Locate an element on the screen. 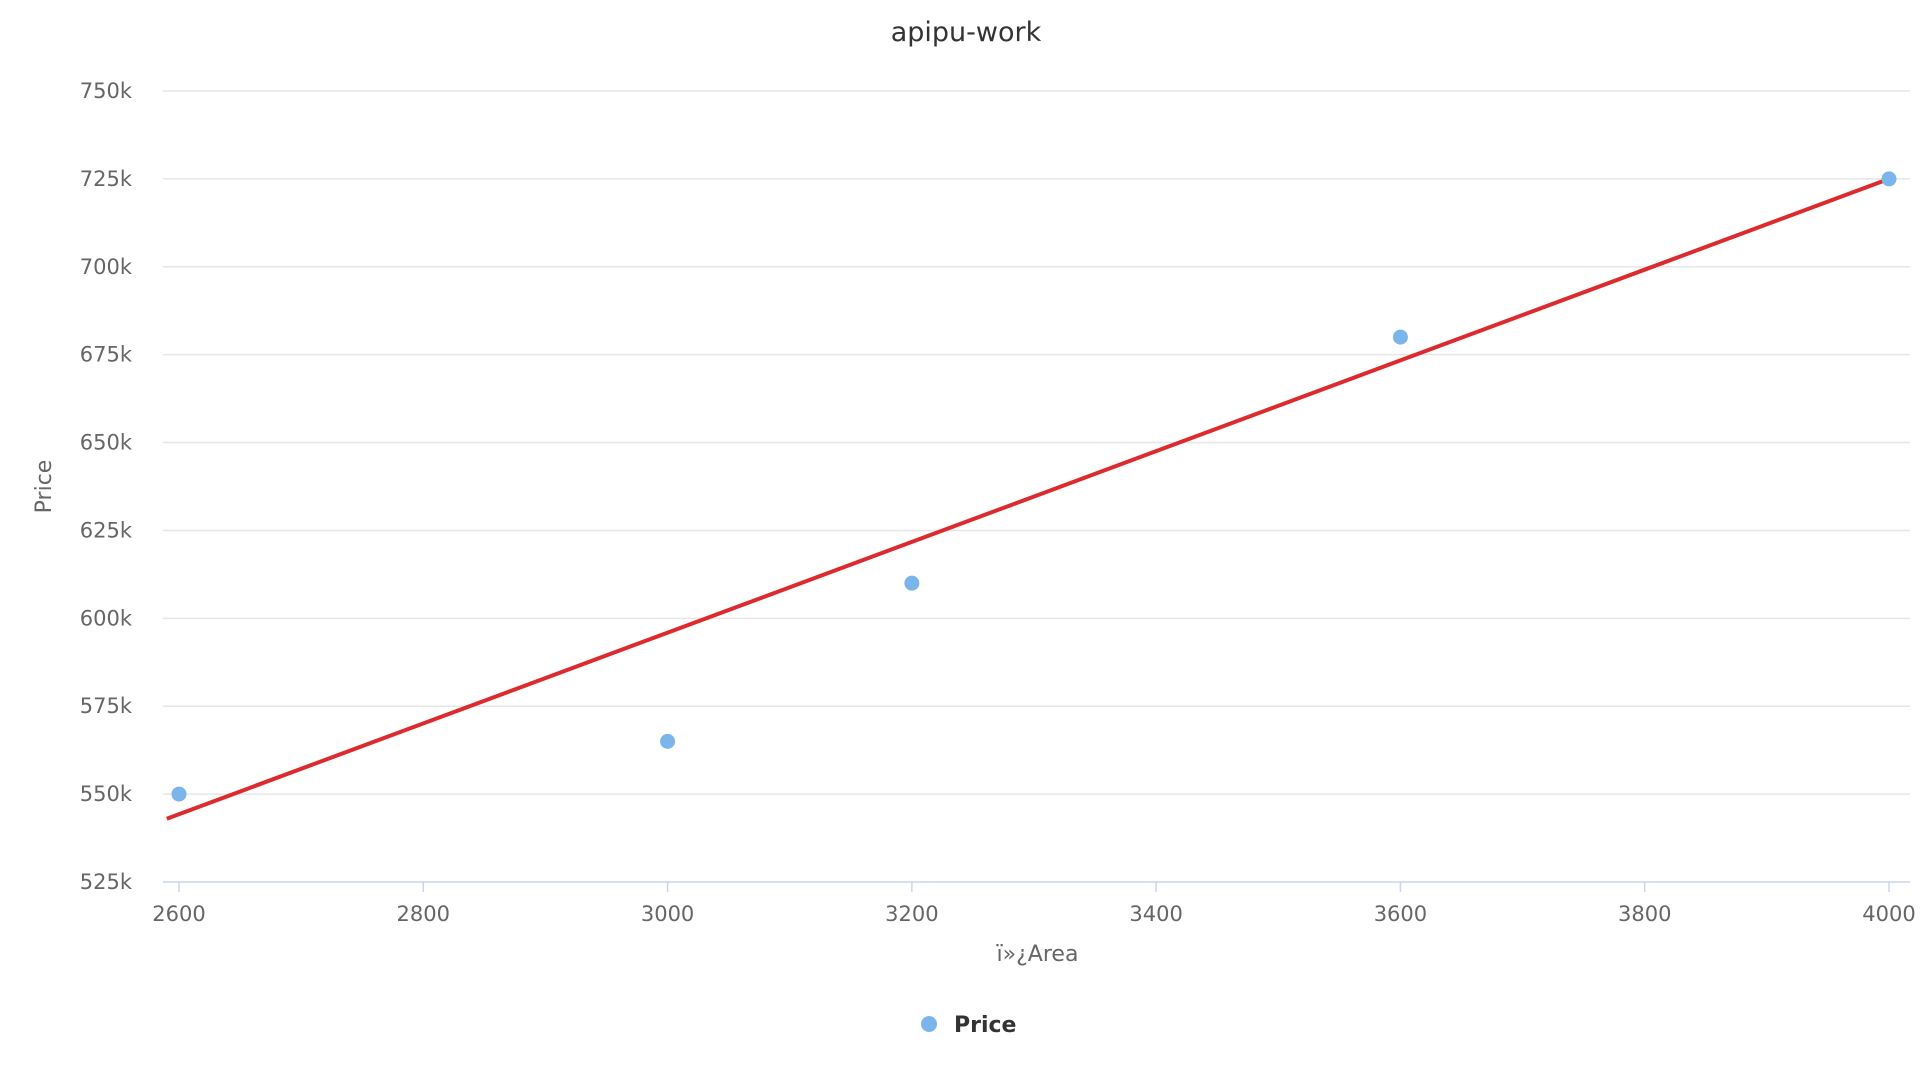  y-axis-label: Price is located at coordinates (44, 487).